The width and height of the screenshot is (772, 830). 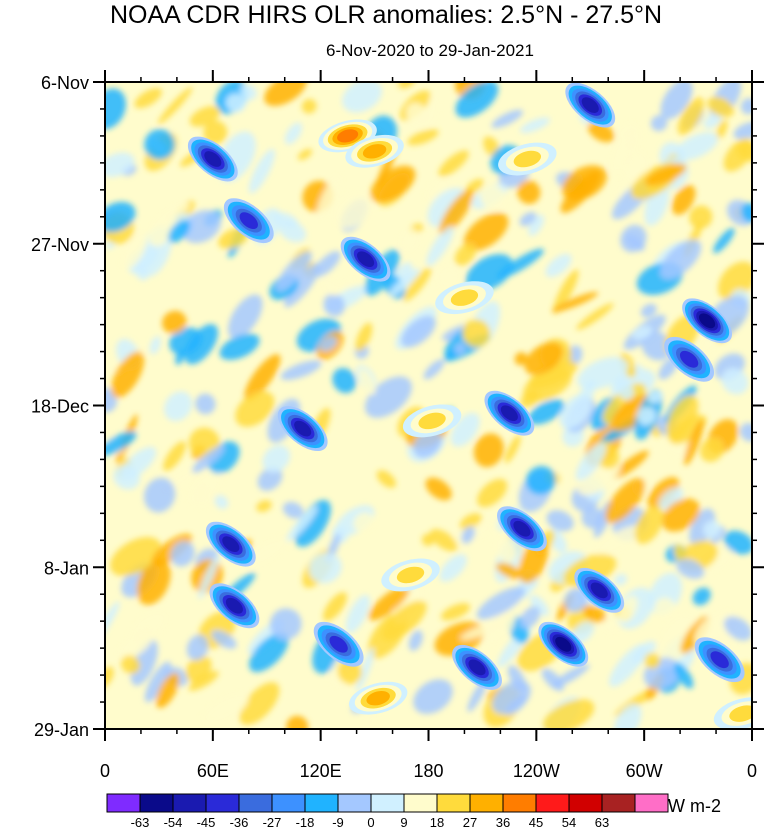 What do you see at coordinates (105, 771) in the screenshot?
I see `x-tick-label: 0` at bounding box center [105, 771].